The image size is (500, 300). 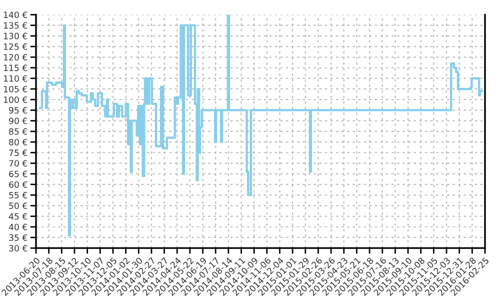 I want to click on y-tick-label: 35 €, so click(x=18, y=237).